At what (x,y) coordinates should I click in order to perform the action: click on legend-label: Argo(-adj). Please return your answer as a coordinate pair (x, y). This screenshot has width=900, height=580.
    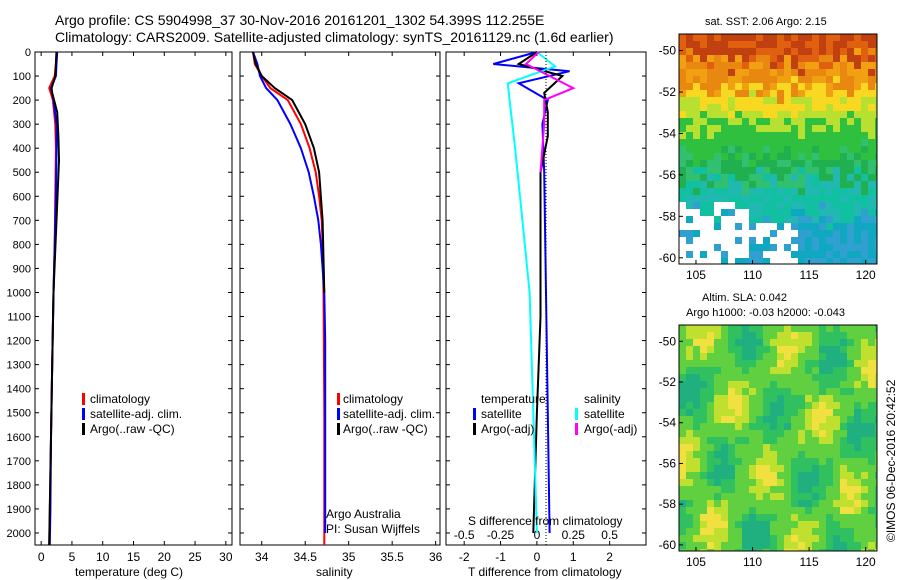
    Looking at the image, I should click on (610, 429).